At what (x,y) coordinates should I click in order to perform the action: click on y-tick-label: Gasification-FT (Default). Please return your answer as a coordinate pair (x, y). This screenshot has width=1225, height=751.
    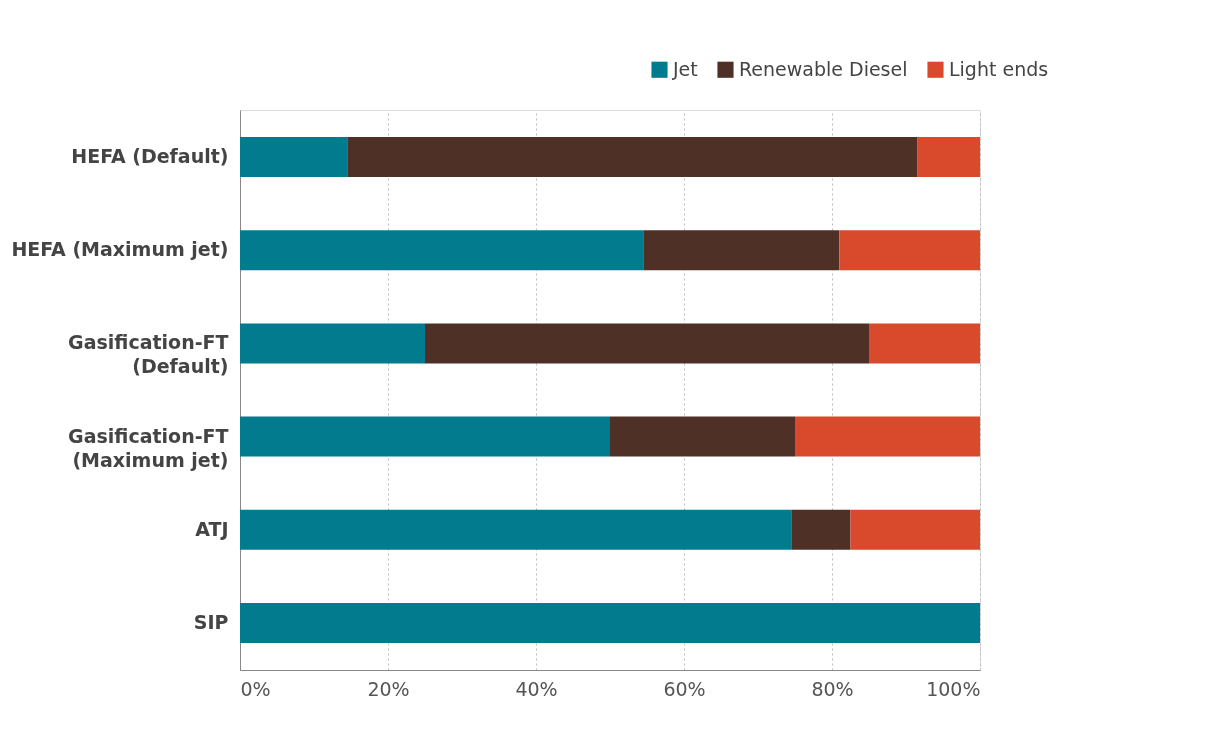
    Looking at the image, I should click on (148, 354).